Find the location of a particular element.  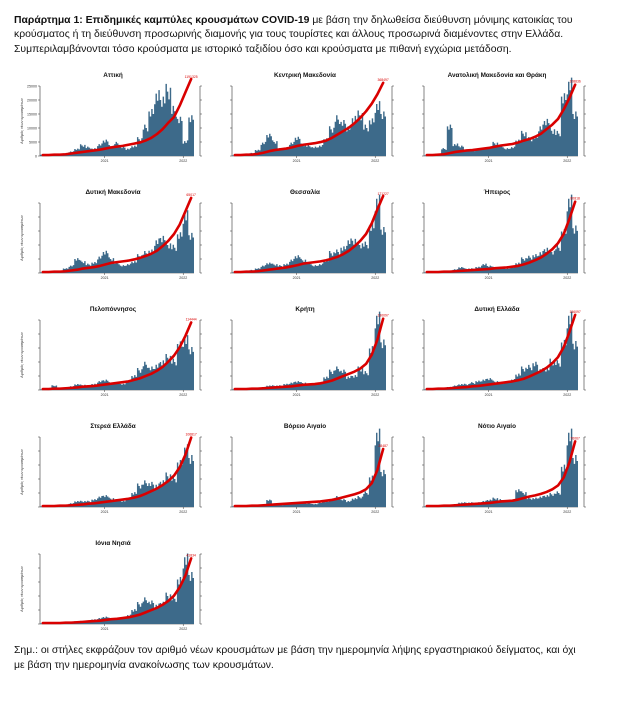

chart-panel: Νότιο Αιγαίο 76067 2021 2022 is located at coordinates (497, 473).